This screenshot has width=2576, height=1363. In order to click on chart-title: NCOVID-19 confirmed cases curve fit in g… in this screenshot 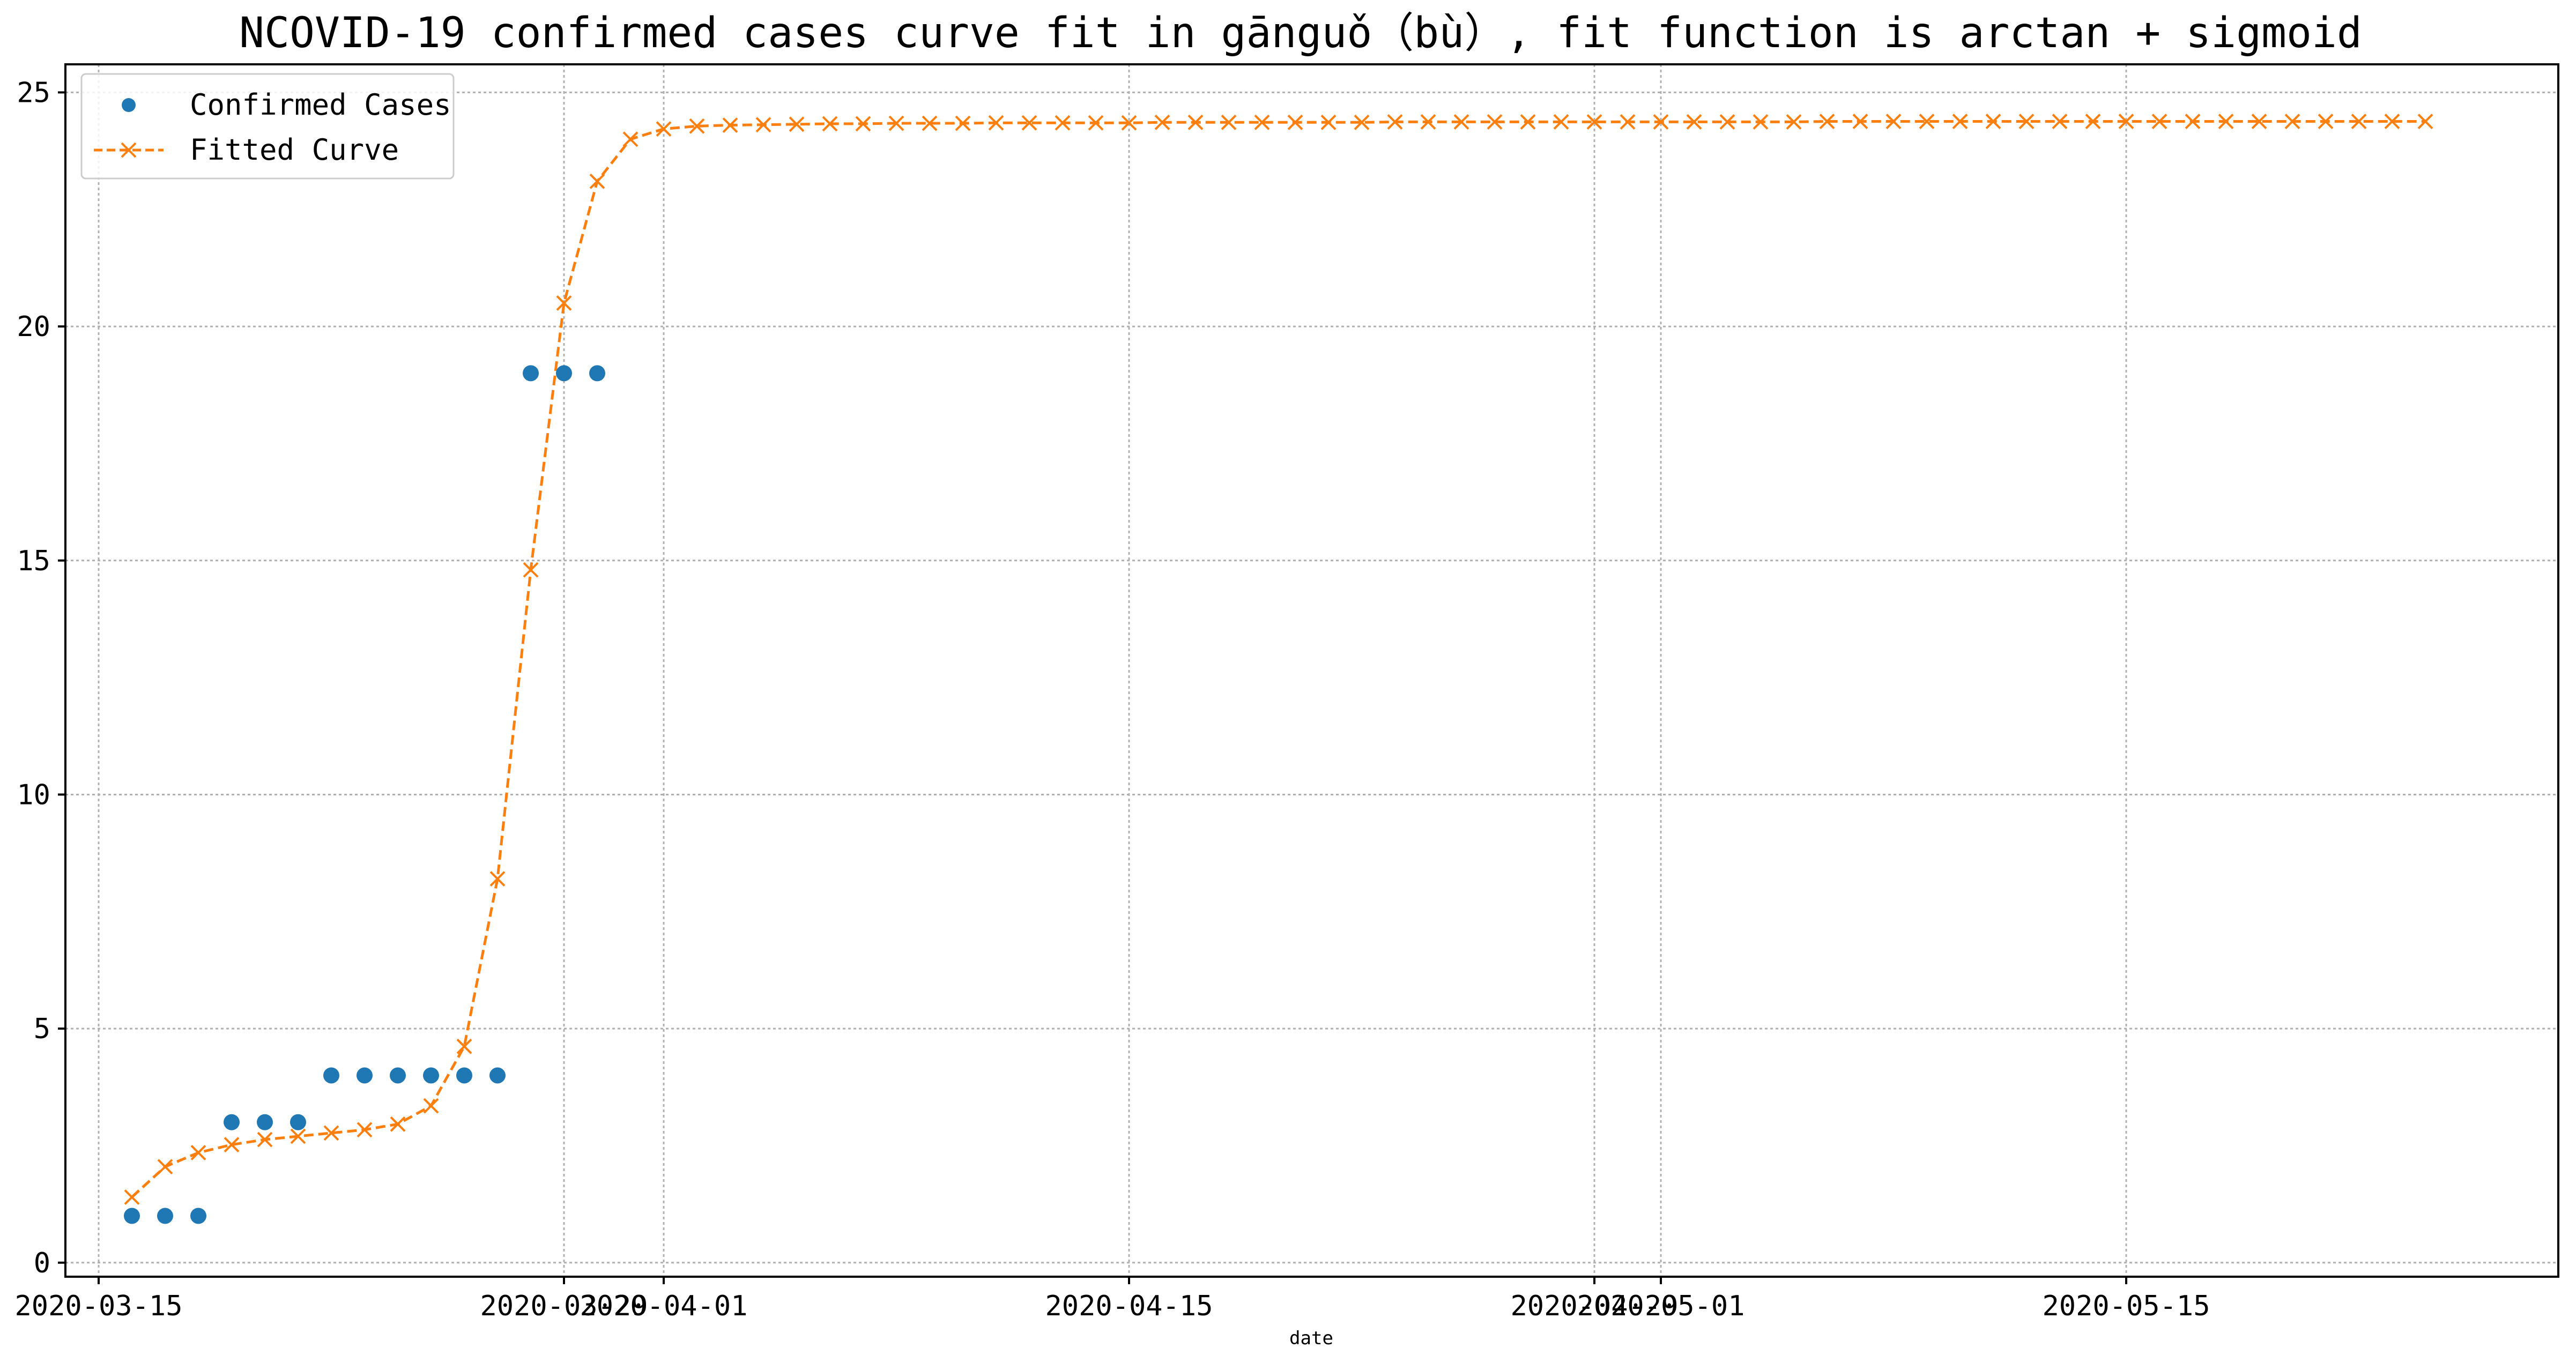, I will do `click(1300, 33)`.